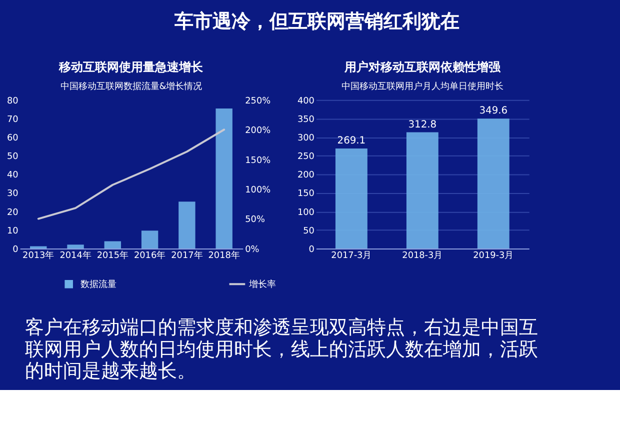 The height and width of the screenshot is (448, 620). I want to click on x-tick-label: 2017-3月, so click(351, 255).